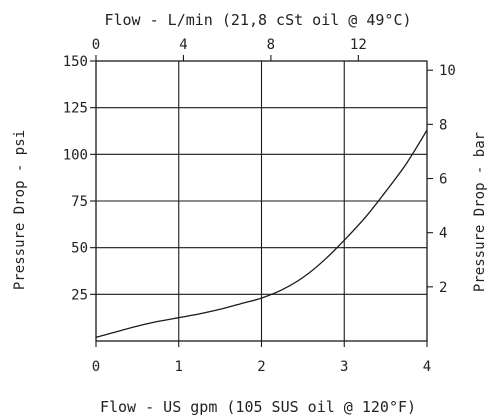 This screenshot has height=420, width=495. I want to click on top-x-tick-label: 0, so click(96, 45).